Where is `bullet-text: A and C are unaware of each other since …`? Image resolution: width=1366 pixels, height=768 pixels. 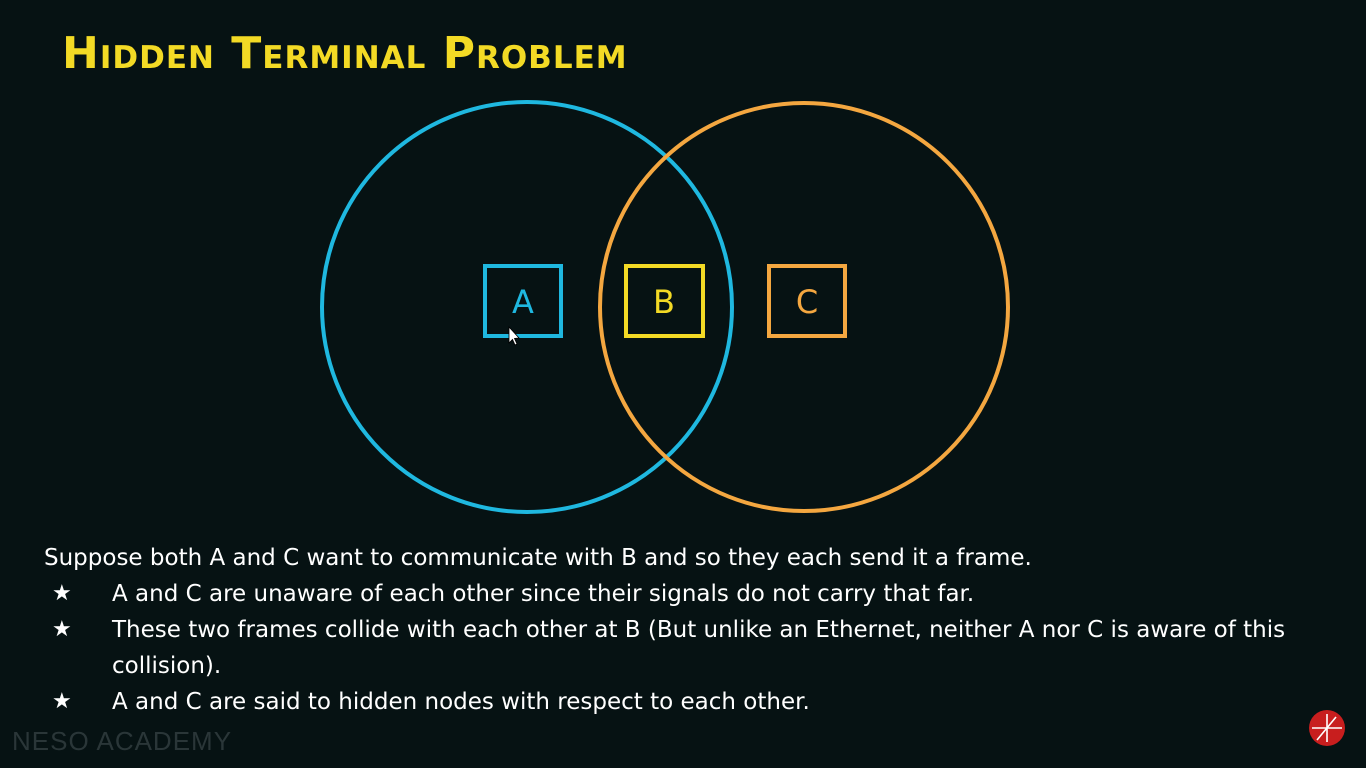 bullet-text: A and C are unaware of each other since … is located at coordinates (543, 594).